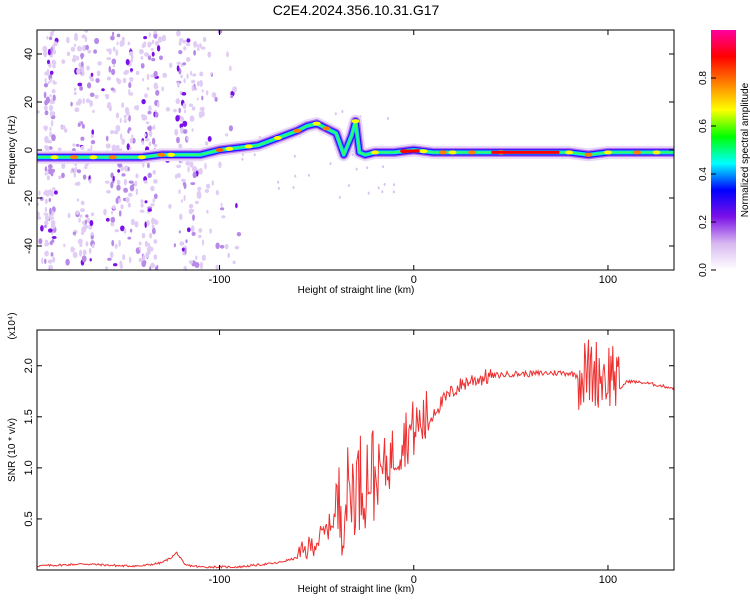  What do you see at coordinates (220, 280) in the screenshot?
I see `x-tick-label: -100` at bounding box center [220, 280].